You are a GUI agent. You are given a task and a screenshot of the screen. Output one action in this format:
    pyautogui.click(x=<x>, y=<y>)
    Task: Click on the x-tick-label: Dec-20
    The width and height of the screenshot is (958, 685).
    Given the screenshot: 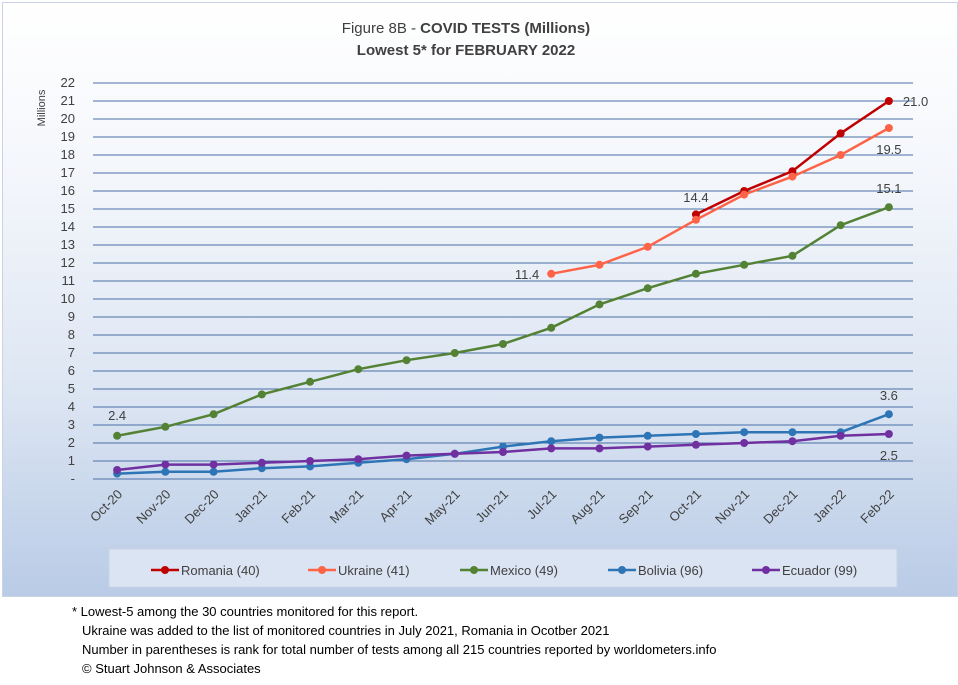 What is the action you would take?
    pyautogui.click(x=201, y=507)
    